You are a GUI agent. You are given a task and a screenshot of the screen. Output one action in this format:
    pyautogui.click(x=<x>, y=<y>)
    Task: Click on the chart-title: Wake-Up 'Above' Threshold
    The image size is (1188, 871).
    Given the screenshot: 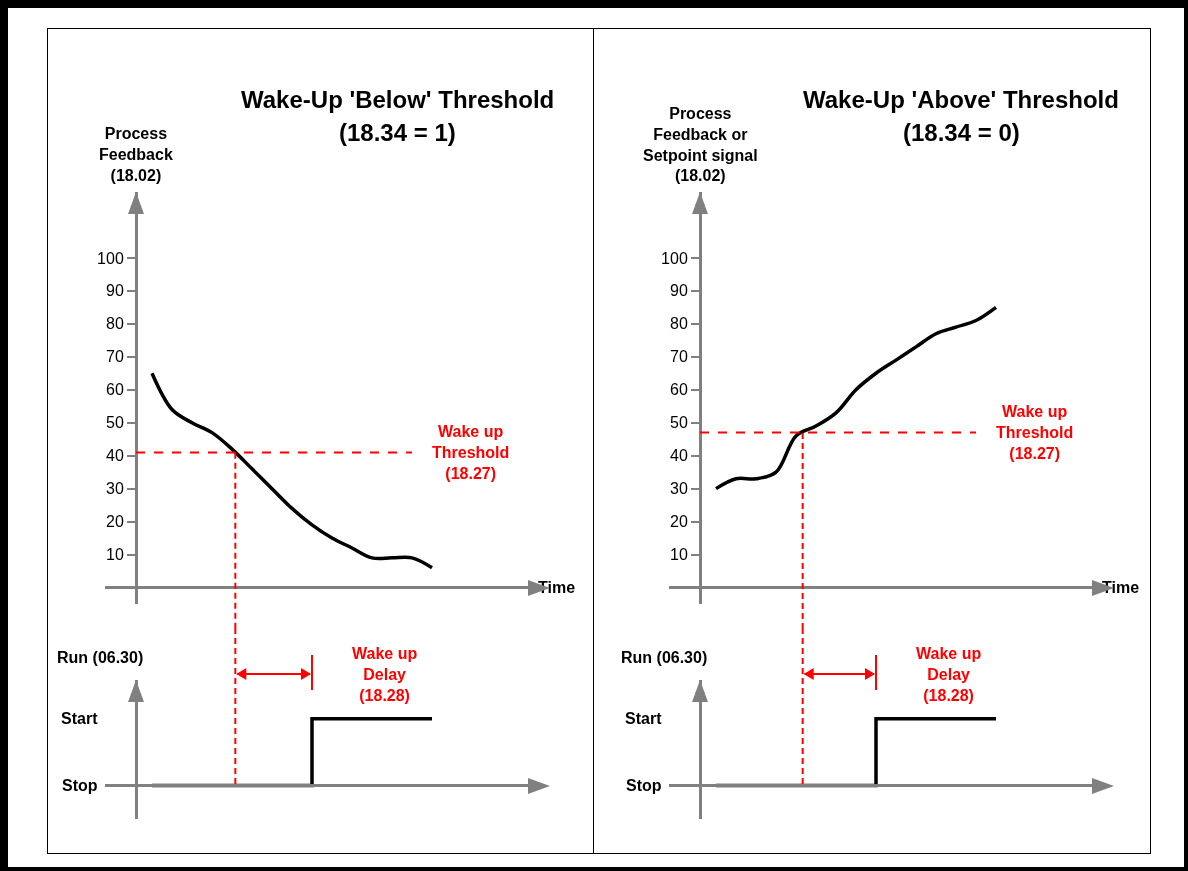 What is the action you would take?
    pyautogui.click(x=961, y=99)
    